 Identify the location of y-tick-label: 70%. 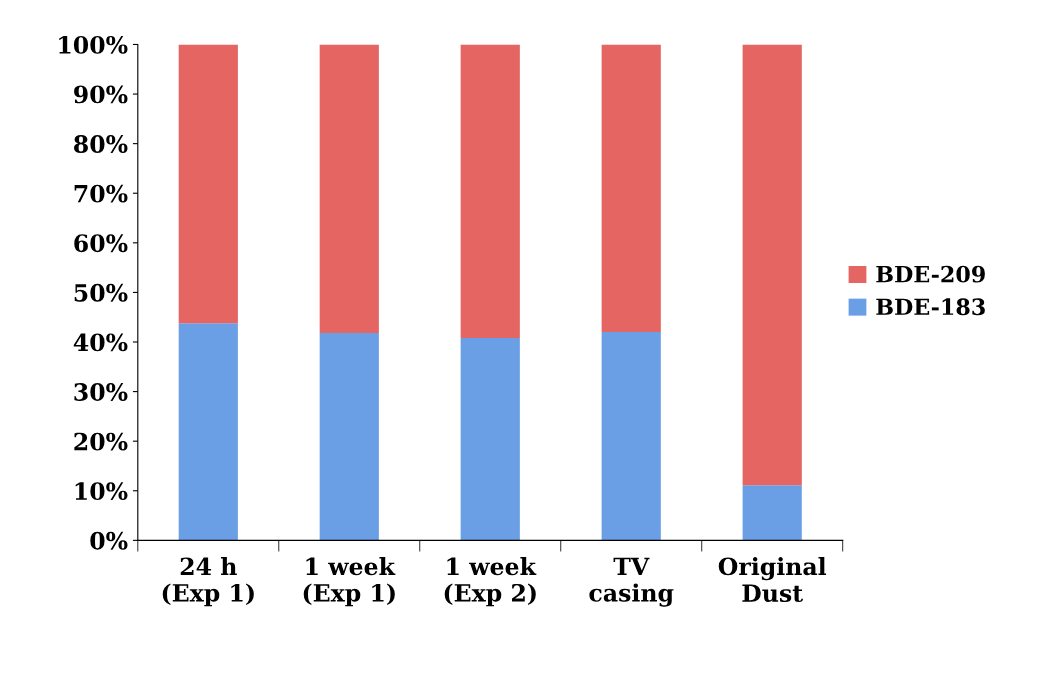
(101, 193).